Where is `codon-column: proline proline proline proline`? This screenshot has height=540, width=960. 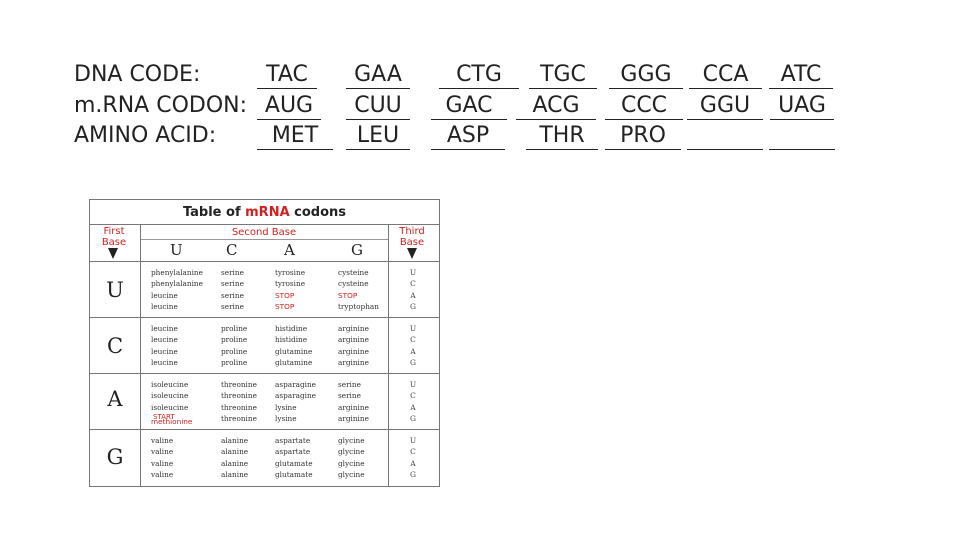
codon-column: proline proline proline proline is located at coordinates (234, 345).